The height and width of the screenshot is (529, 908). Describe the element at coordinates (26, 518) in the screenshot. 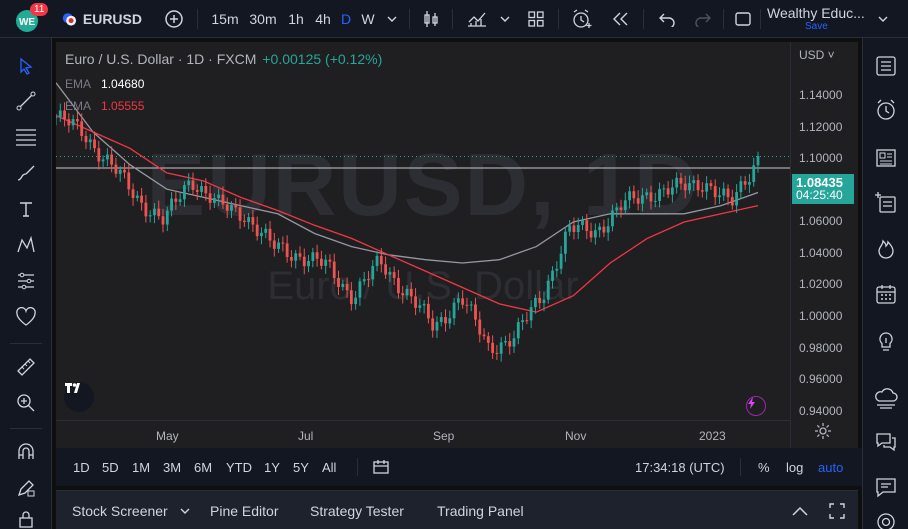

I see `lock-drawings-tool` at that location.